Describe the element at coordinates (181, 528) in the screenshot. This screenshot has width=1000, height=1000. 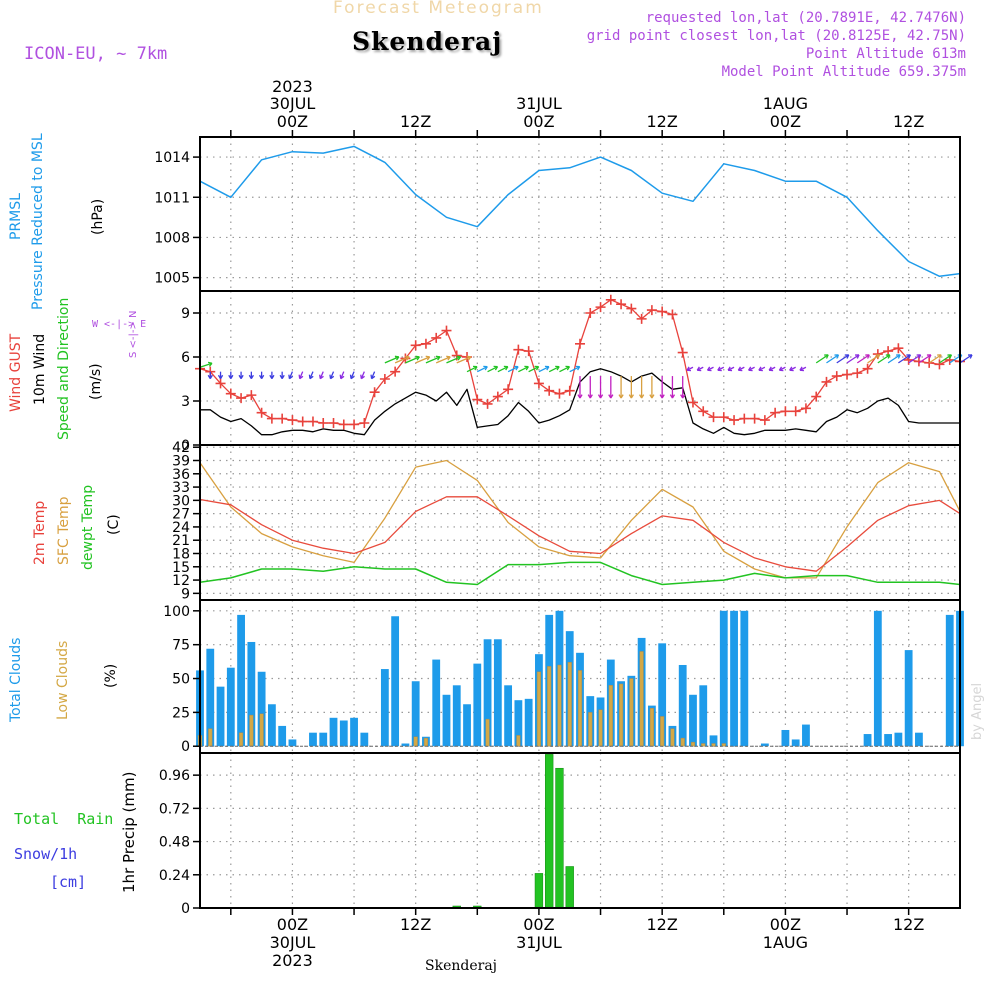
I see `temp-tick-label: 24` at that location.